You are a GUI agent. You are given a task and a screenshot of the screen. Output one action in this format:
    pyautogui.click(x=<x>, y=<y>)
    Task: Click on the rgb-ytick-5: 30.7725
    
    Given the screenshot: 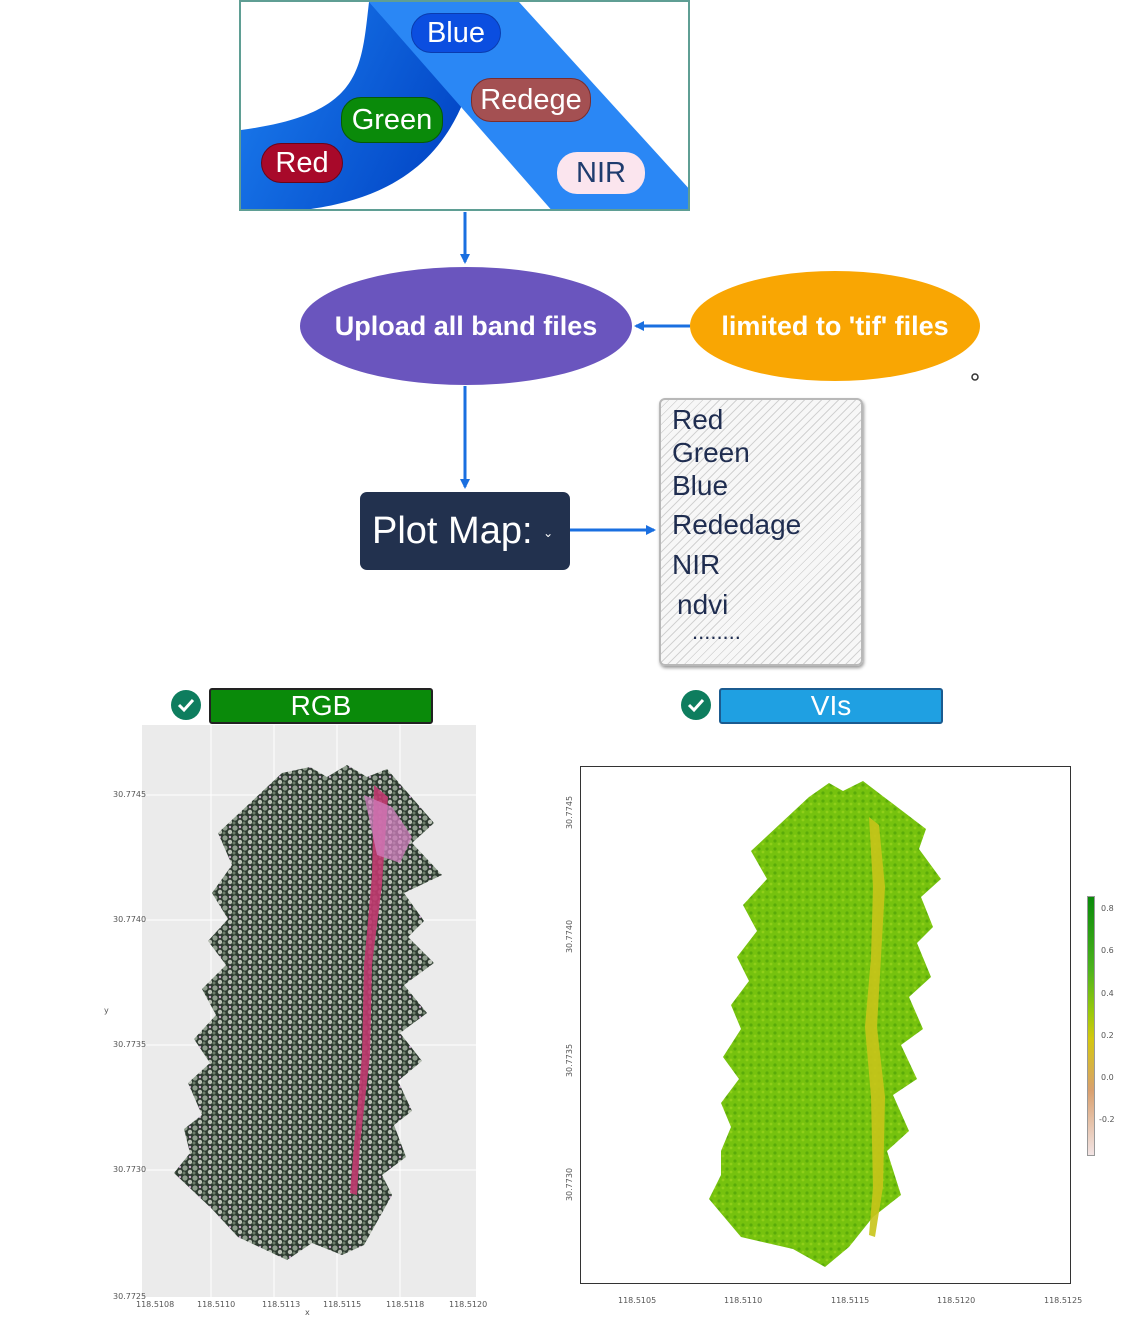 What is the action you would take?
    pyautogui.click(x=130, y=1296)
    